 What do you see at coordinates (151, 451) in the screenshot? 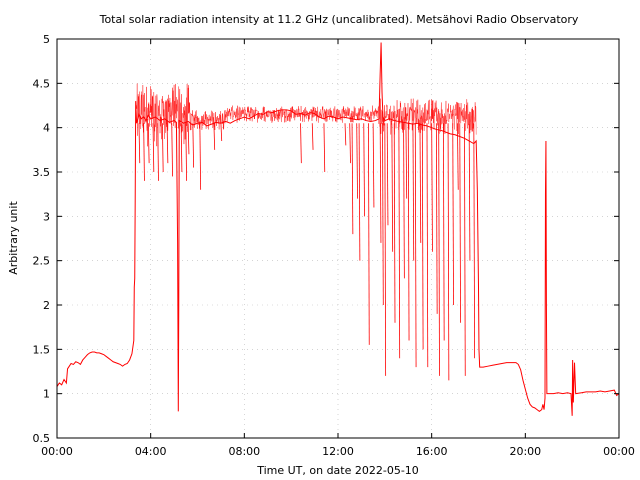
I see `x-tick-label: 04:00` at bounding box center [151, 451].